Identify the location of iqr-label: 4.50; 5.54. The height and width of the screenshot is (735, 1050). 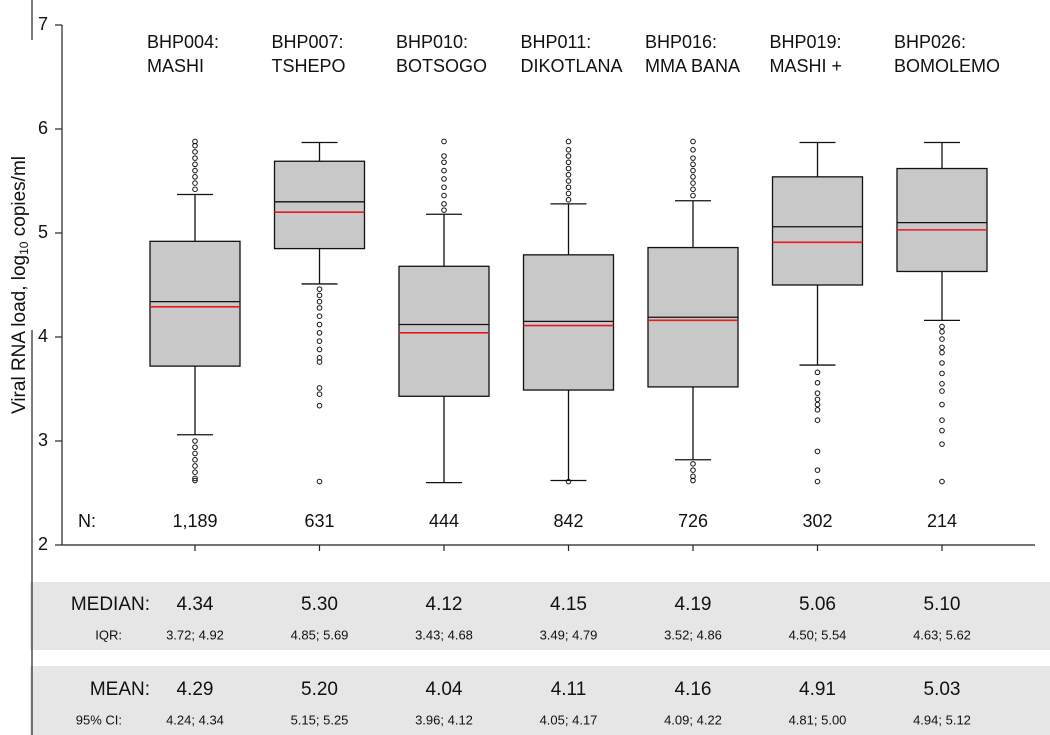
(818, 634).